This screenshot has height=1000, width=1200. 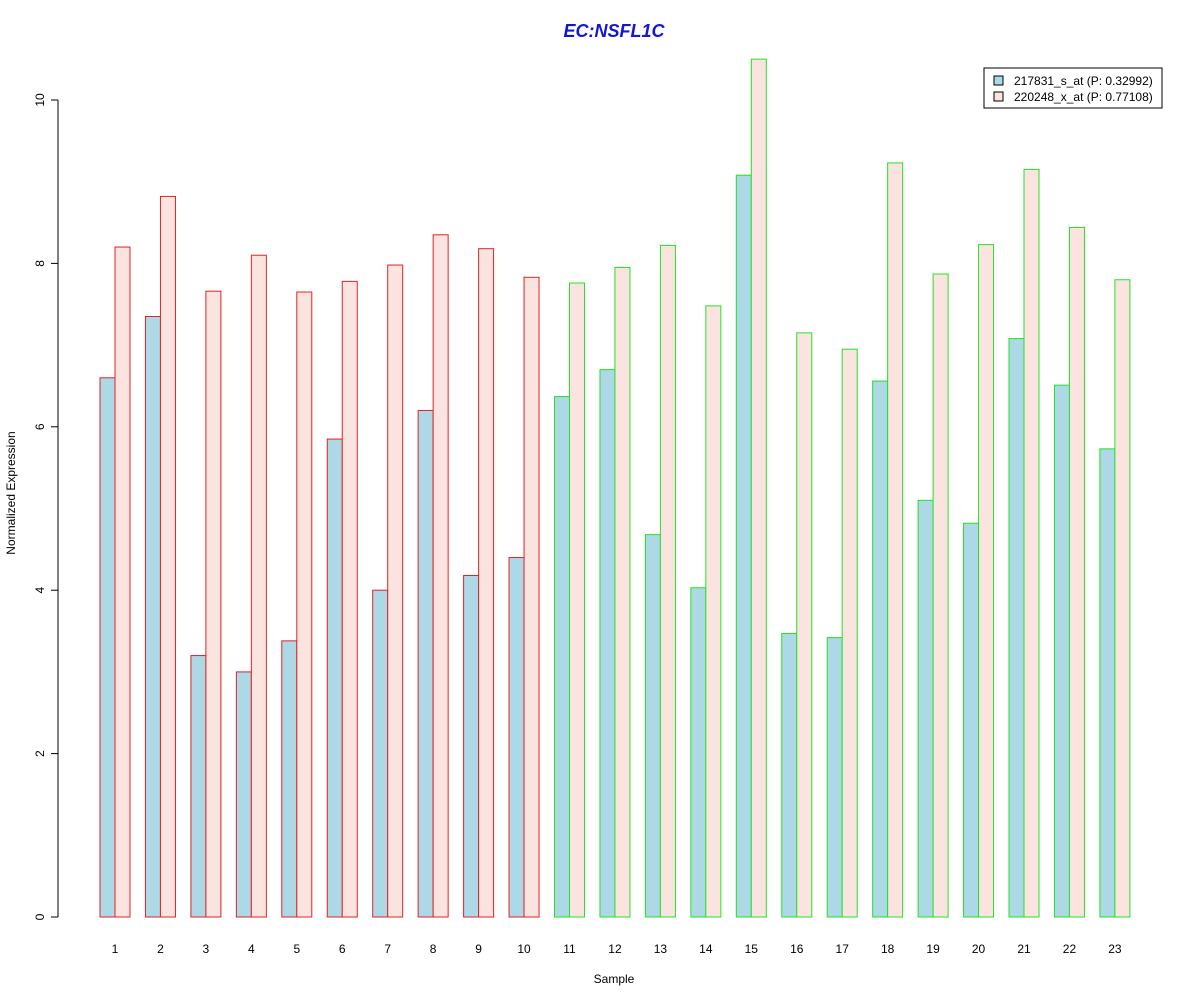 I want to click on x-tick-label: 18, so click(x=888, y=949).